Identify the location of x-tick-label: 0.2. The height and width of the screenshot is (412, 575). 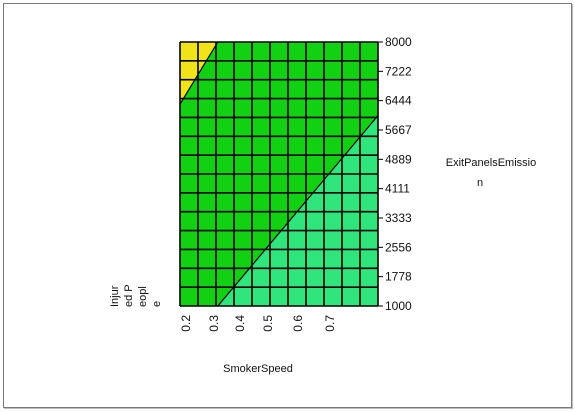
(186, 323).